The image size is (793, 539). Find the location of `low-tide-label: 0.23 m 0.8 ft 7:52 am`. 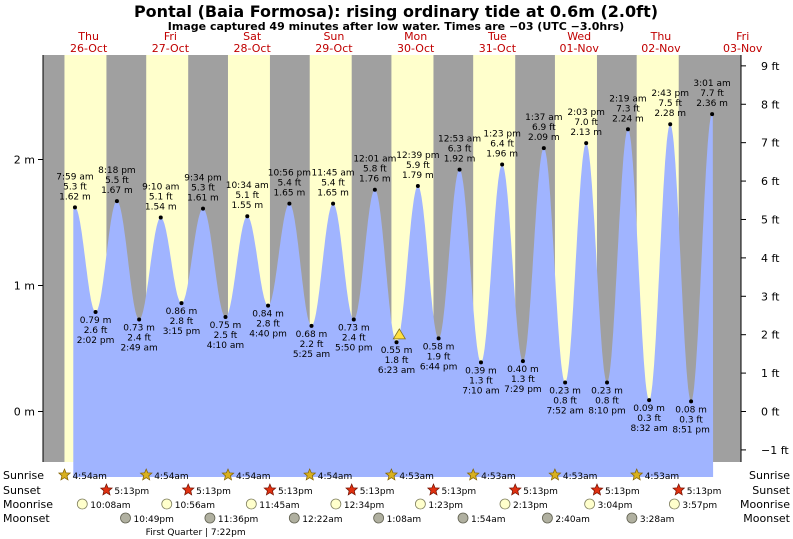

low-tide-label: 0.23 m 0.8 ft 7:52 am is located at coordinates (564, 402).